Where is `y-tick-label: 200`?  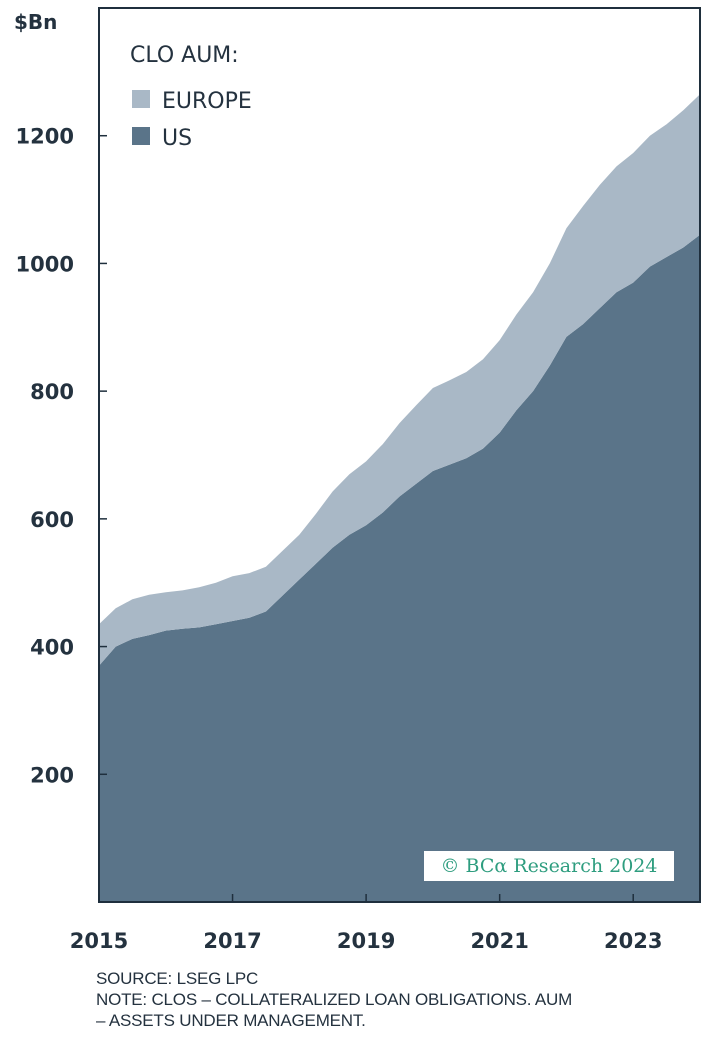 y-tick-label: 200 is located at coordinates (52, 775).